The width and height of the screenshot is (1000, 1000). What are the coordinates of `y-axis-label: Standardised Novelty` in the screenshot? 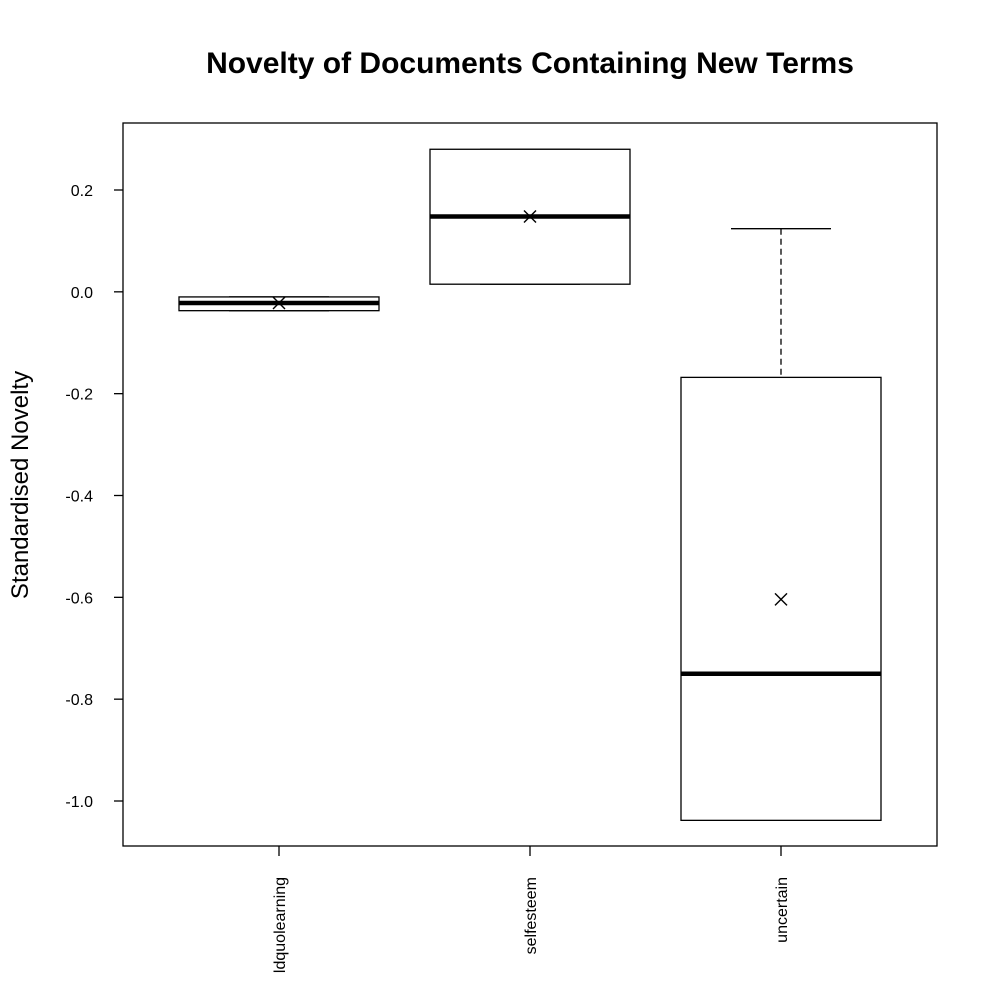 It's located at (20, 485).